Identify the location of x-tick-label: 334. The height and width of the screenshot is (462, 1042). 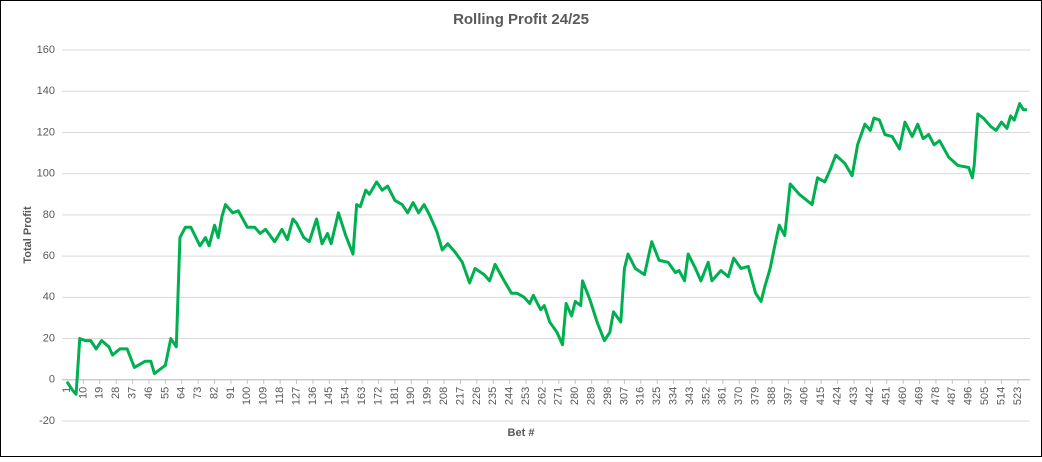
(674, 396).